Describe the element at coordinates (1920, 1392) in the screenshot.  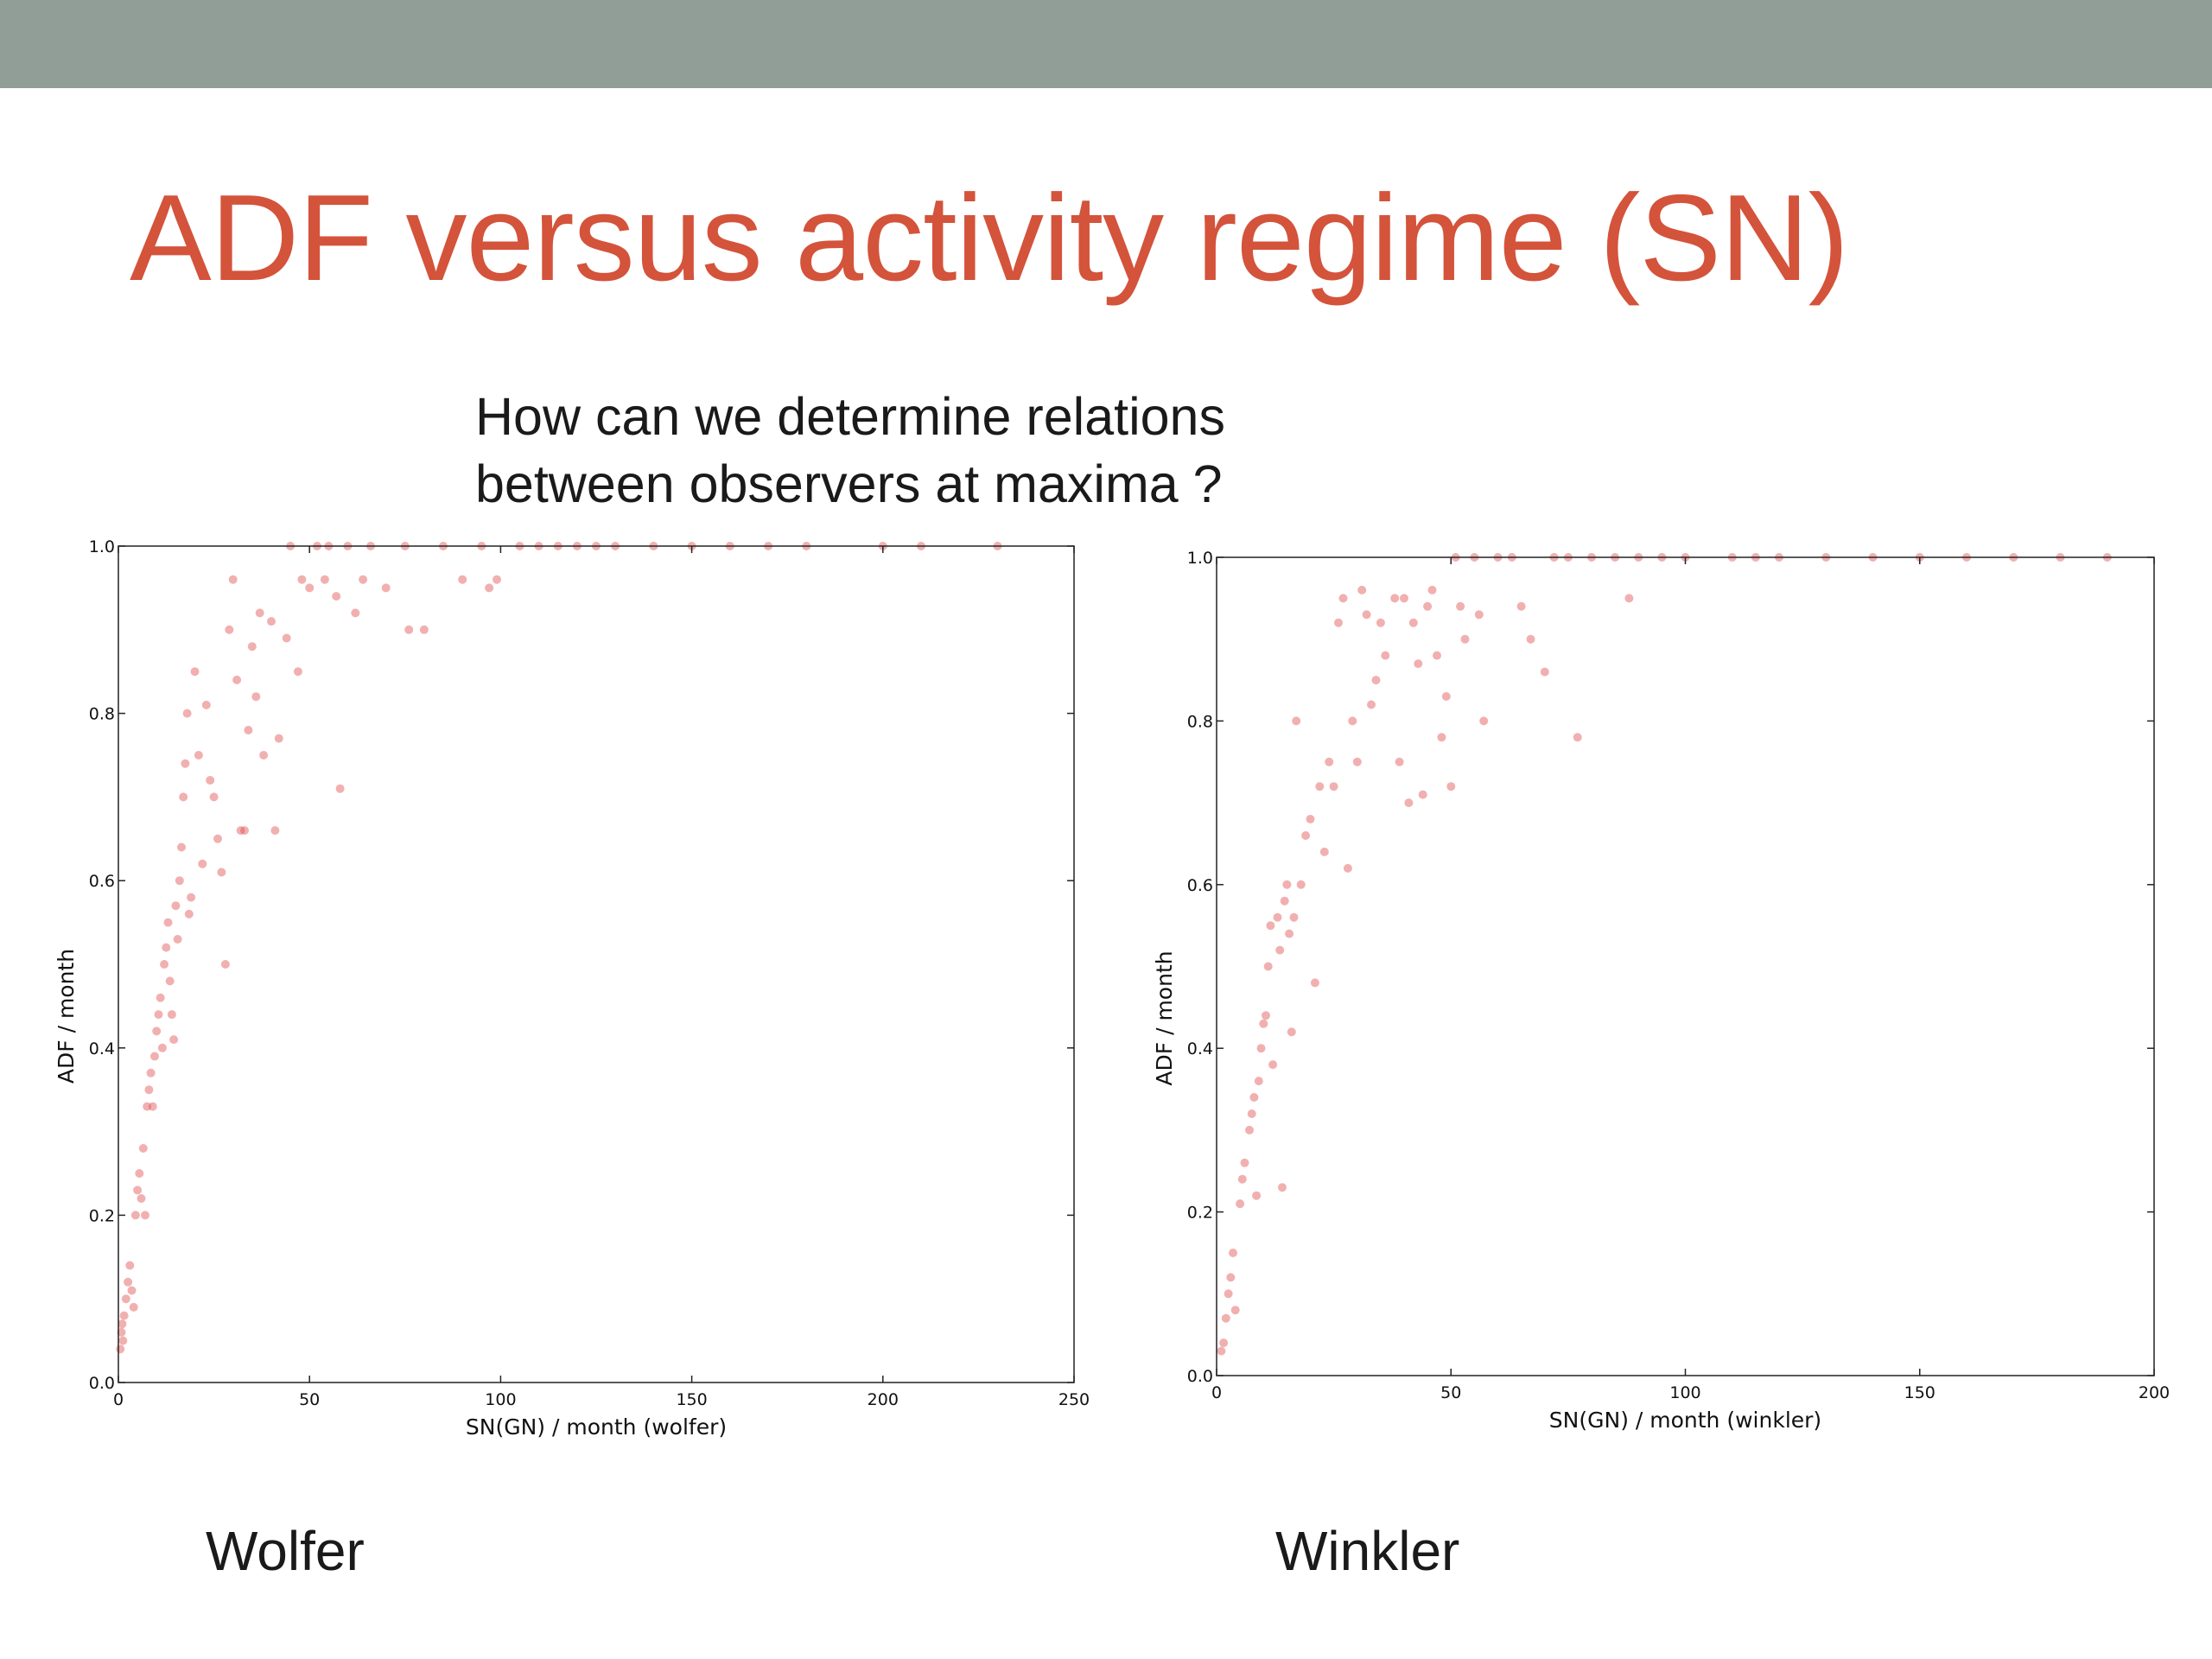
I see `x-tick-label: 150` at that location.